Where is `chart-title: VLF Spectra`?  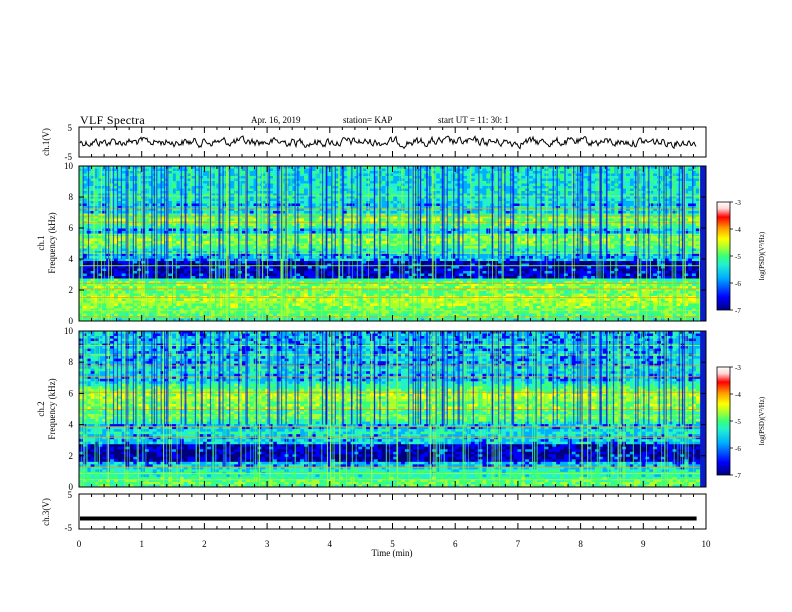
chart-title: VLF Spectra is located at coordinates (112, 120).